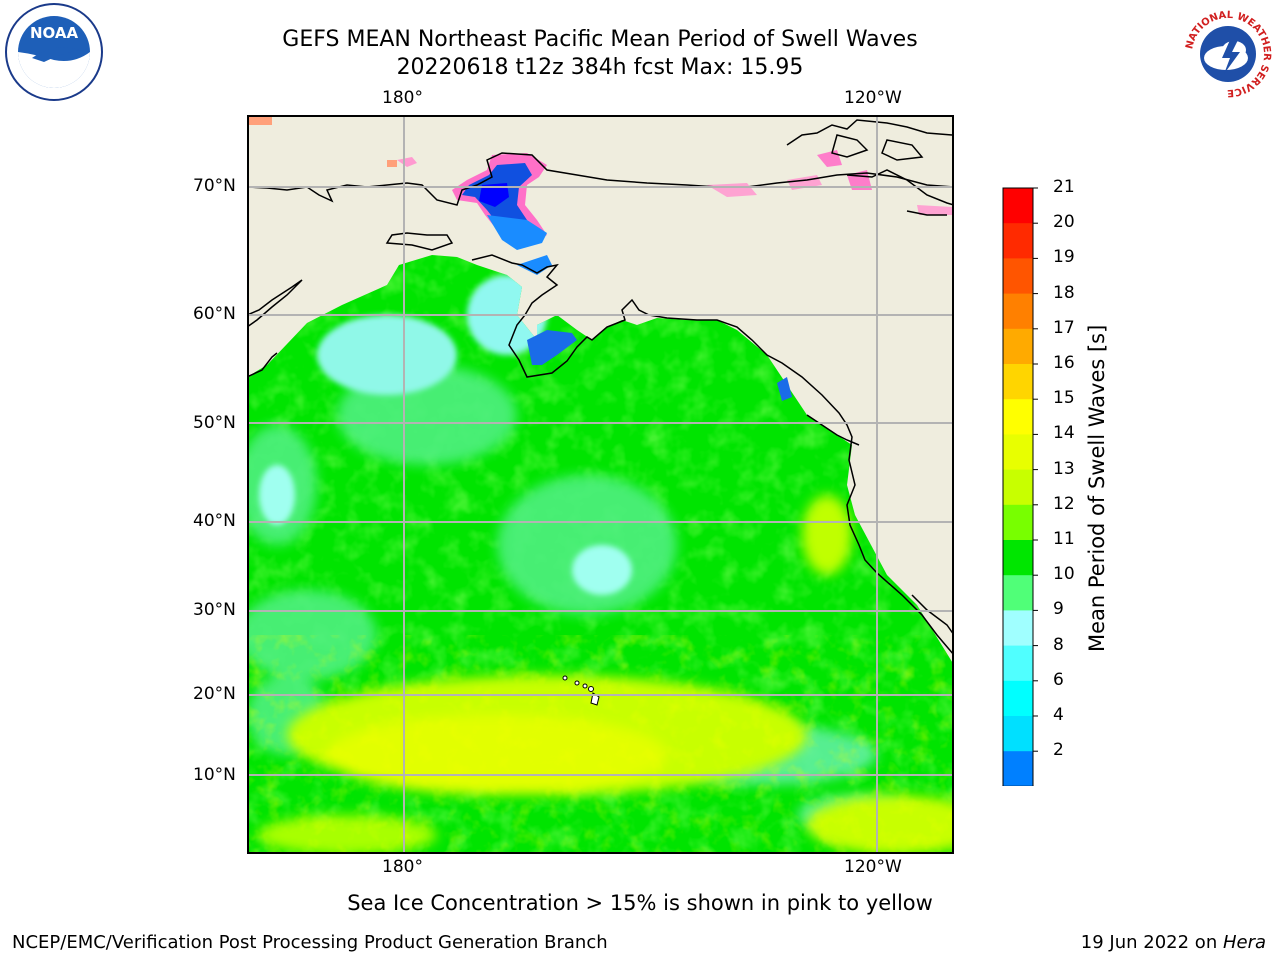  I want to click on colorbar-tick-label: 19, so click(1064, 257).